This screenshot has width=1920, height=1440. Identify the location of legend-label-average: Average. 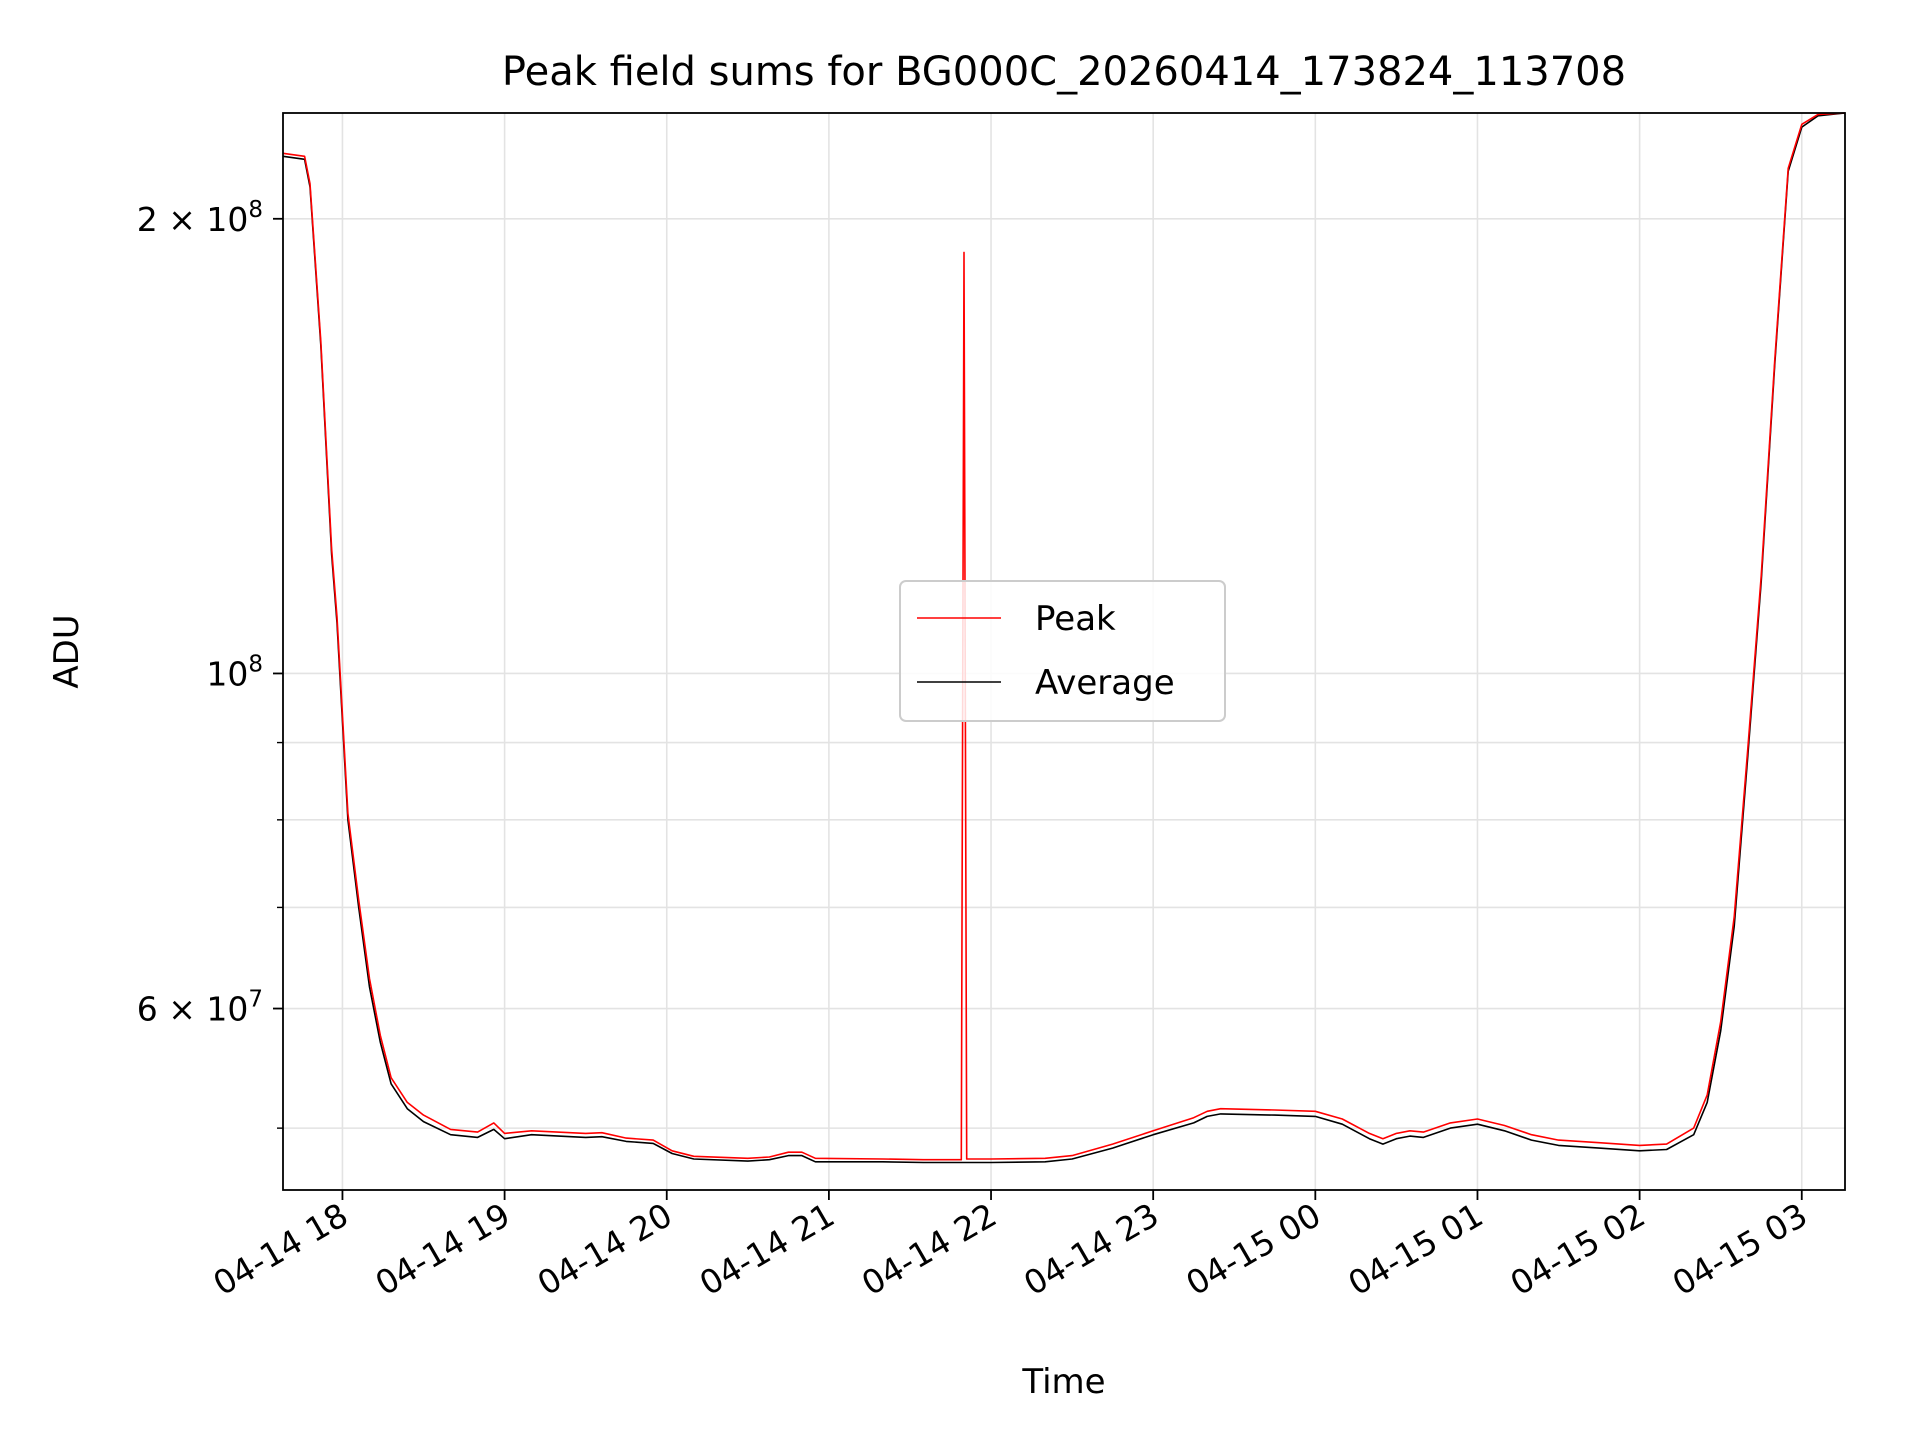
(1105, 683).